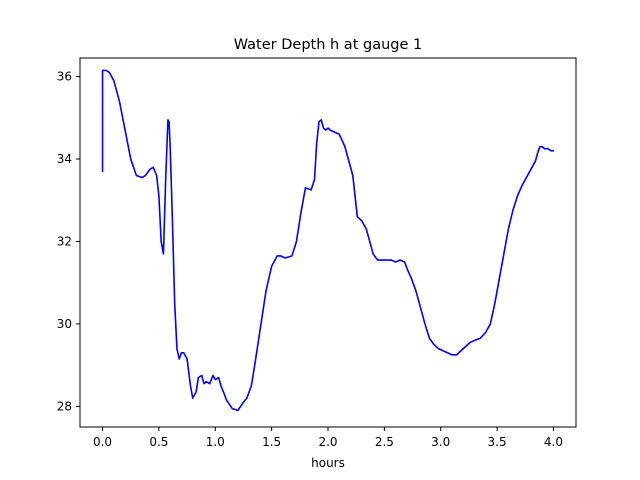 This screenshot has width=640, height=480. What do you see at coordinates (271, 442) in the screenshot?
I see `x-tick-label: 1.5` at bounding box center [271, 442].